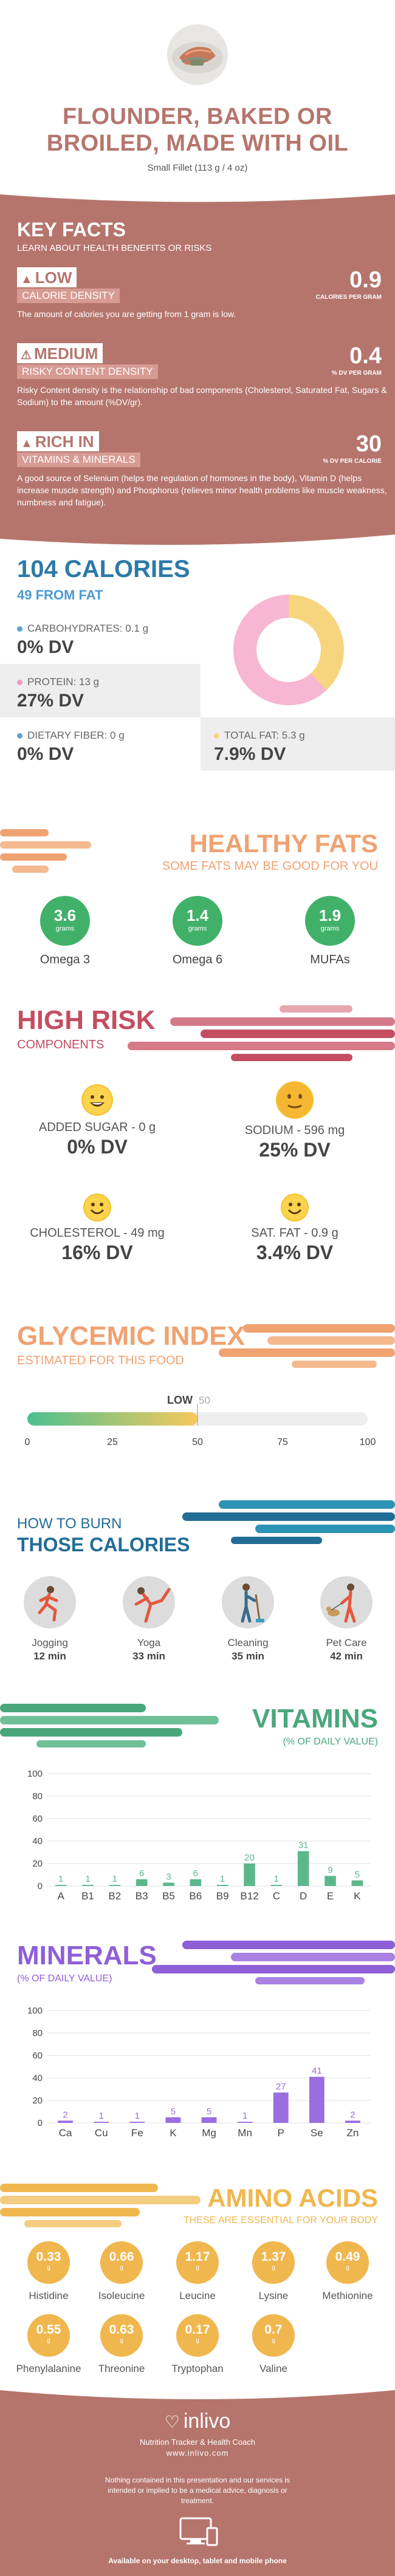 The width and height of the screenshot is (395, 2576). Describe the element at coordinates (197, 192) in the screenshot. I see `key-facts-wave` at that location.